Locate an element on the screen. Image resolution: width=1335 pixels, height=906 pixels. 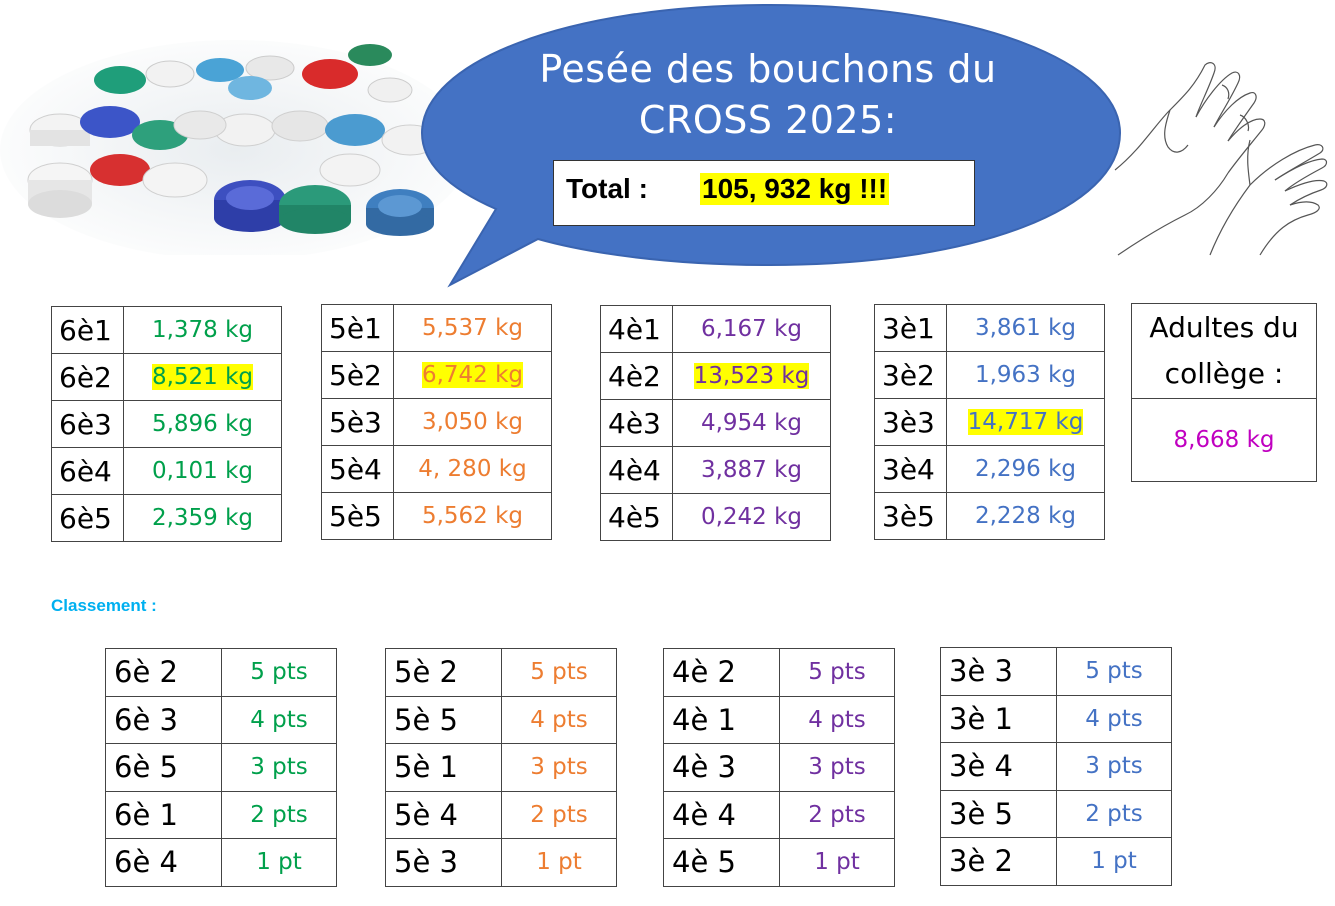
table-row: 6è4 0,101 kg is located at coordinates (166, 471).